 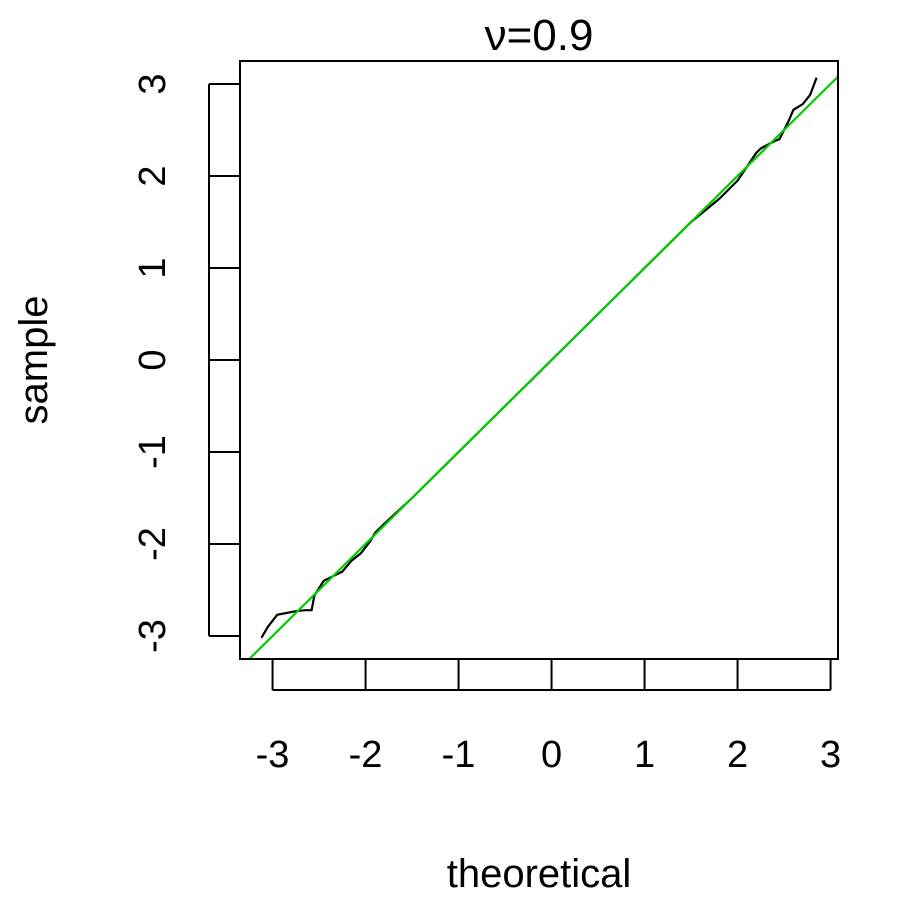 What do you see at coordinates (153, 175) in the screenshot?
I see `y-tick-label: 2` at bounding box center [153, 175].